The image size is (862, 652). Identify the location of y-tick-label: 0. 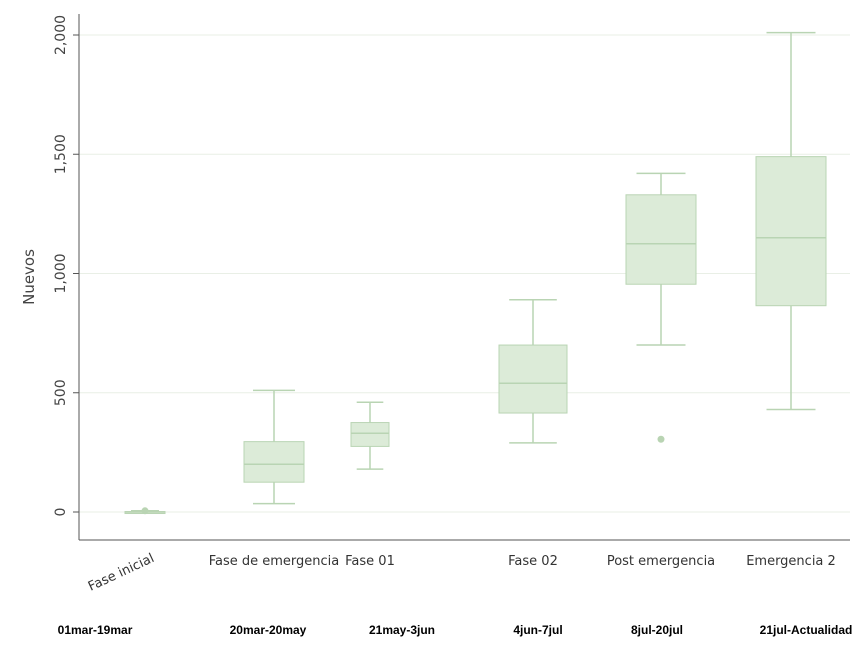
(61, 512).